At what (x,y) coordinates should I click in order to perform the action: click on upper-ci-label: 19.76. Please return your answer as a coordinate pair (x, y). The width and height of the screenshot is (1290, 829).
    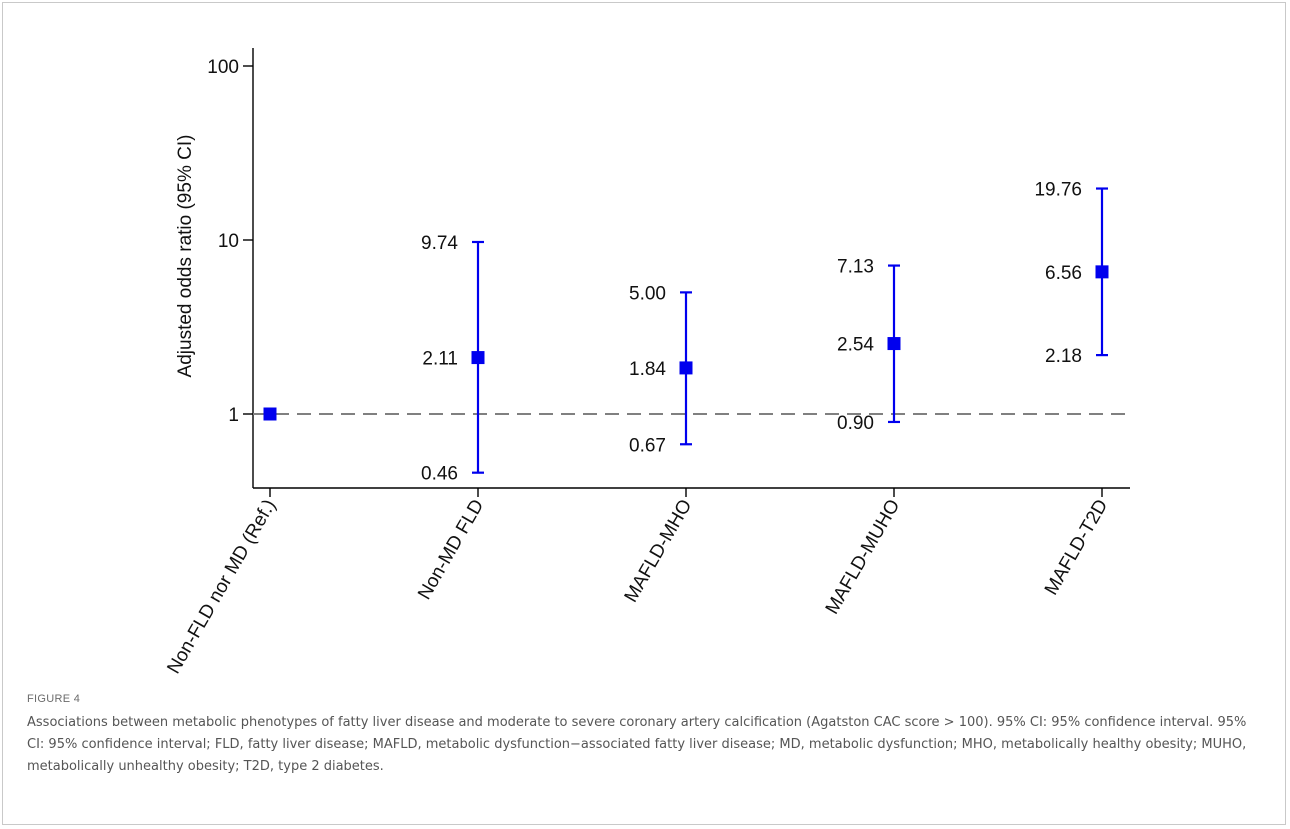
    Looking at the image, I should click on (1058, 190).